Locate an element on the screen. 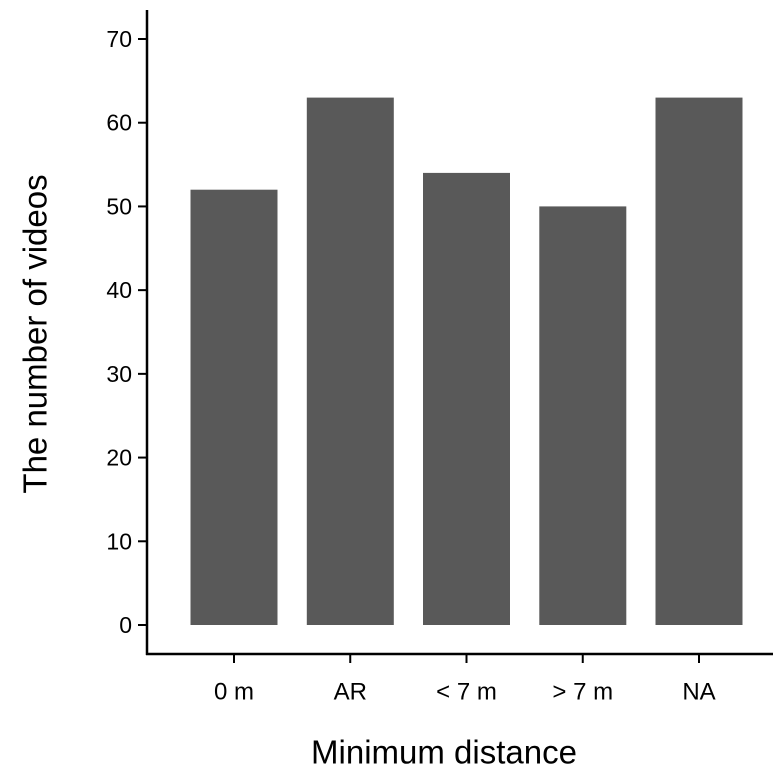 The height and width of the screenshot is (776, 773). x-tick-label: < 7 m is located at coordinates (466, 692).